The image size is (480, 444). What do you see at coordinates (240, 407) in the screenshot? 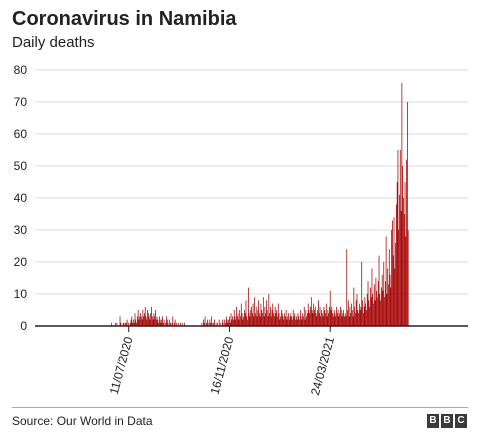
I see `footer-divider` at bounding box center [240, 407].